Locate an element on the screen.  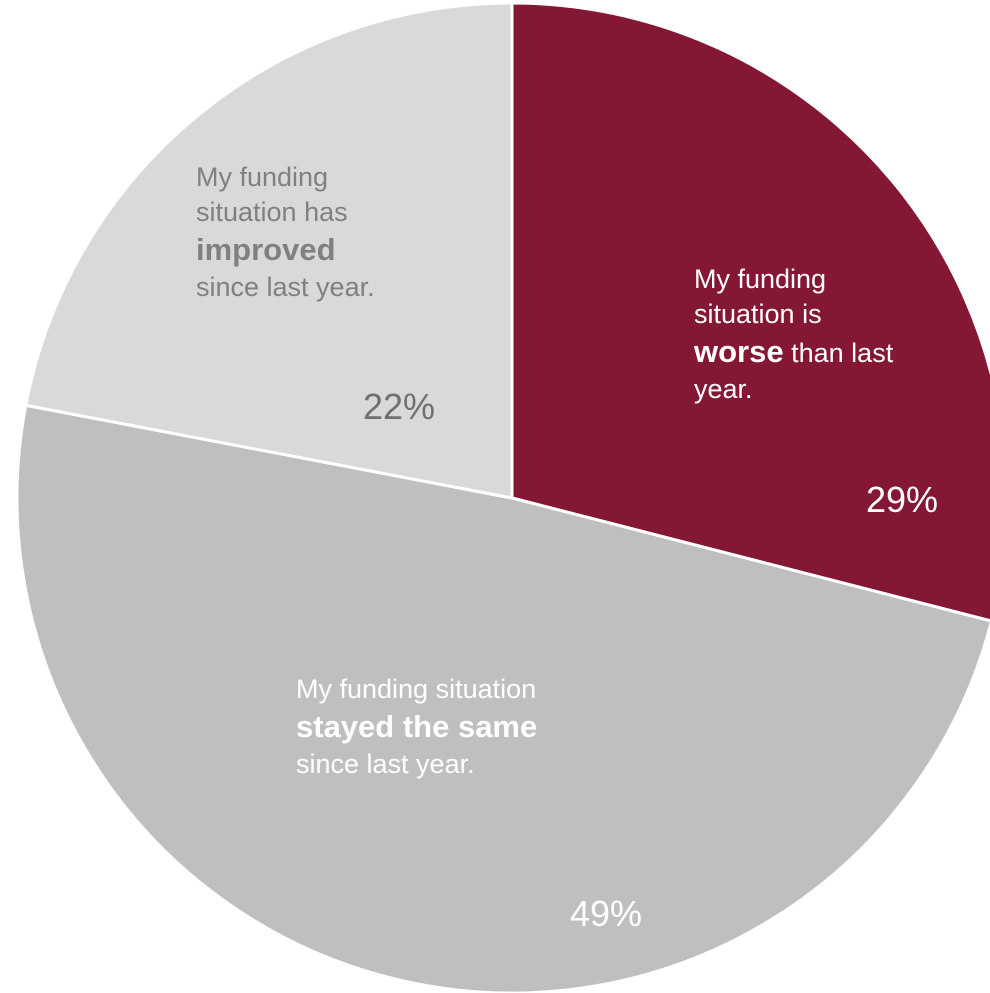
slice-value-same: 49% is located at coordinates (606, 913).